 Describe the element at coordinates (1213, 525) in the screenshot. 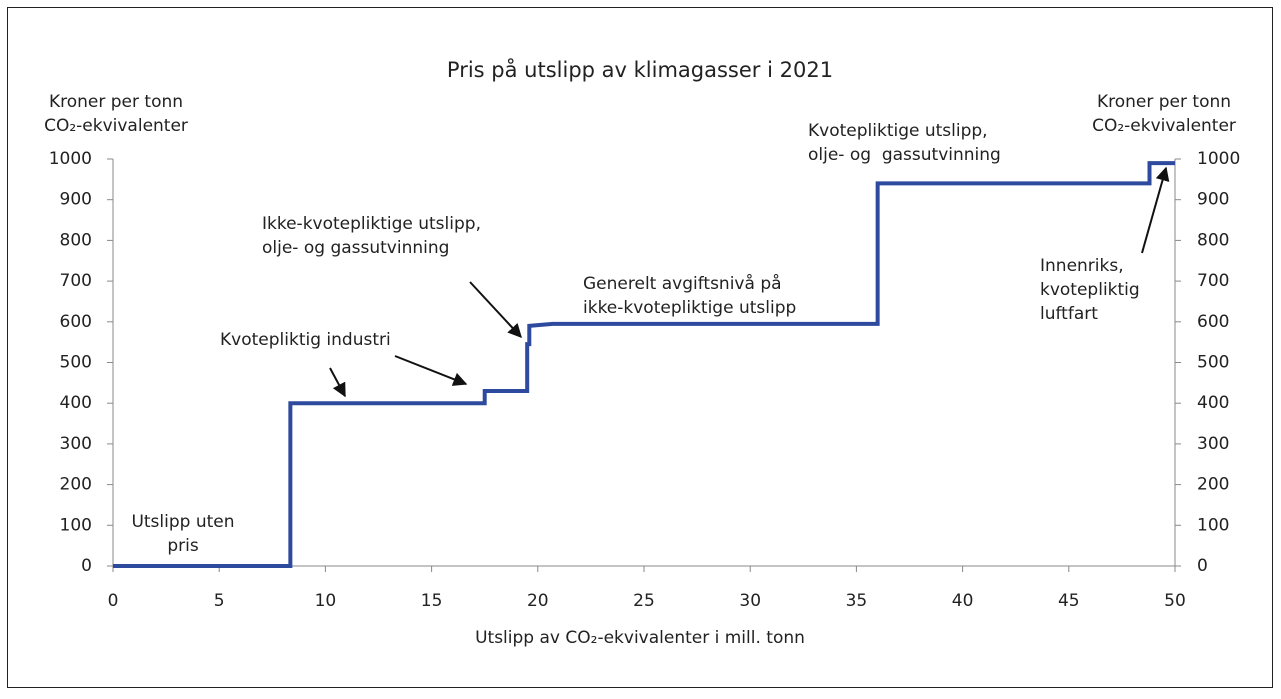

I see `y2-tick-label: 100` at that location.